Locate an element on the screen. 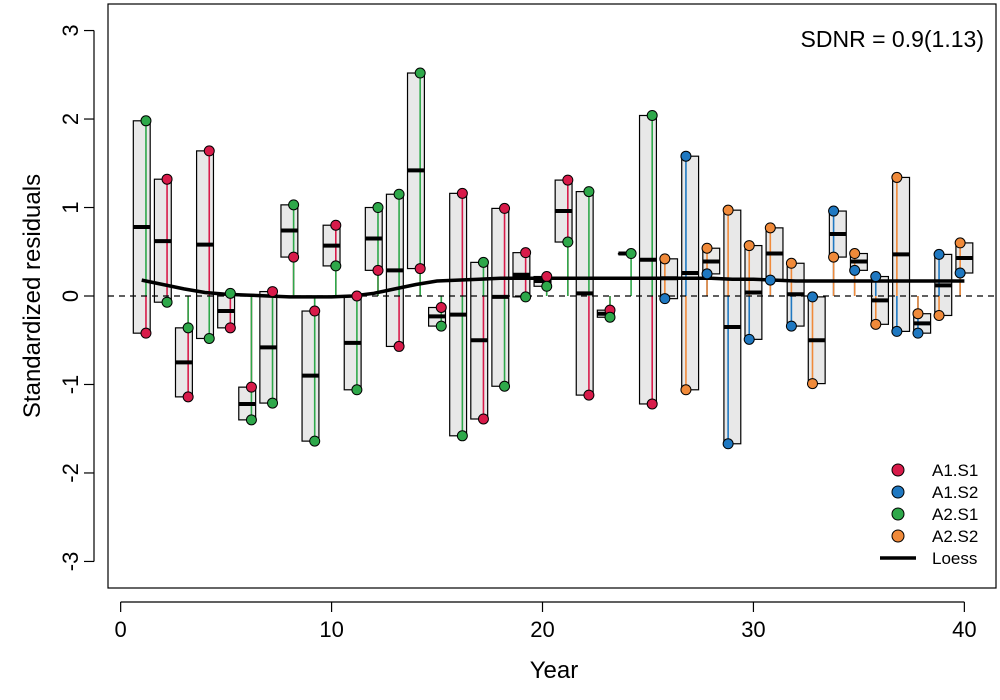  y-tick-label: -3 is located at coordinates (70, 562).